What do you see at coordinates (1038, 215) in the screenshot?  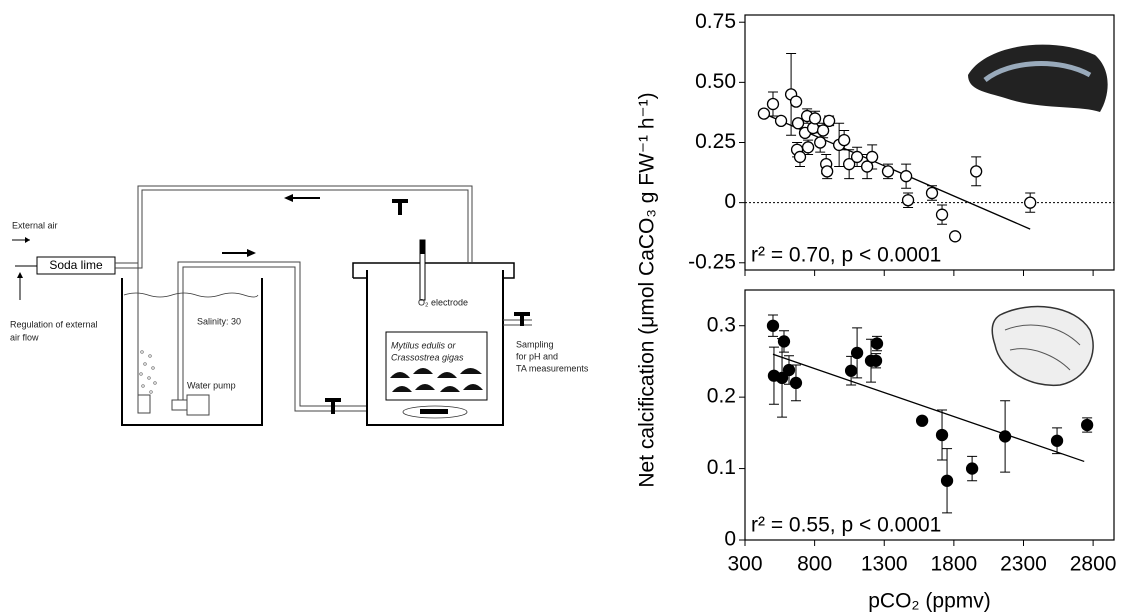 I see `shell-illustrations` at bounding box center [1038, 215].